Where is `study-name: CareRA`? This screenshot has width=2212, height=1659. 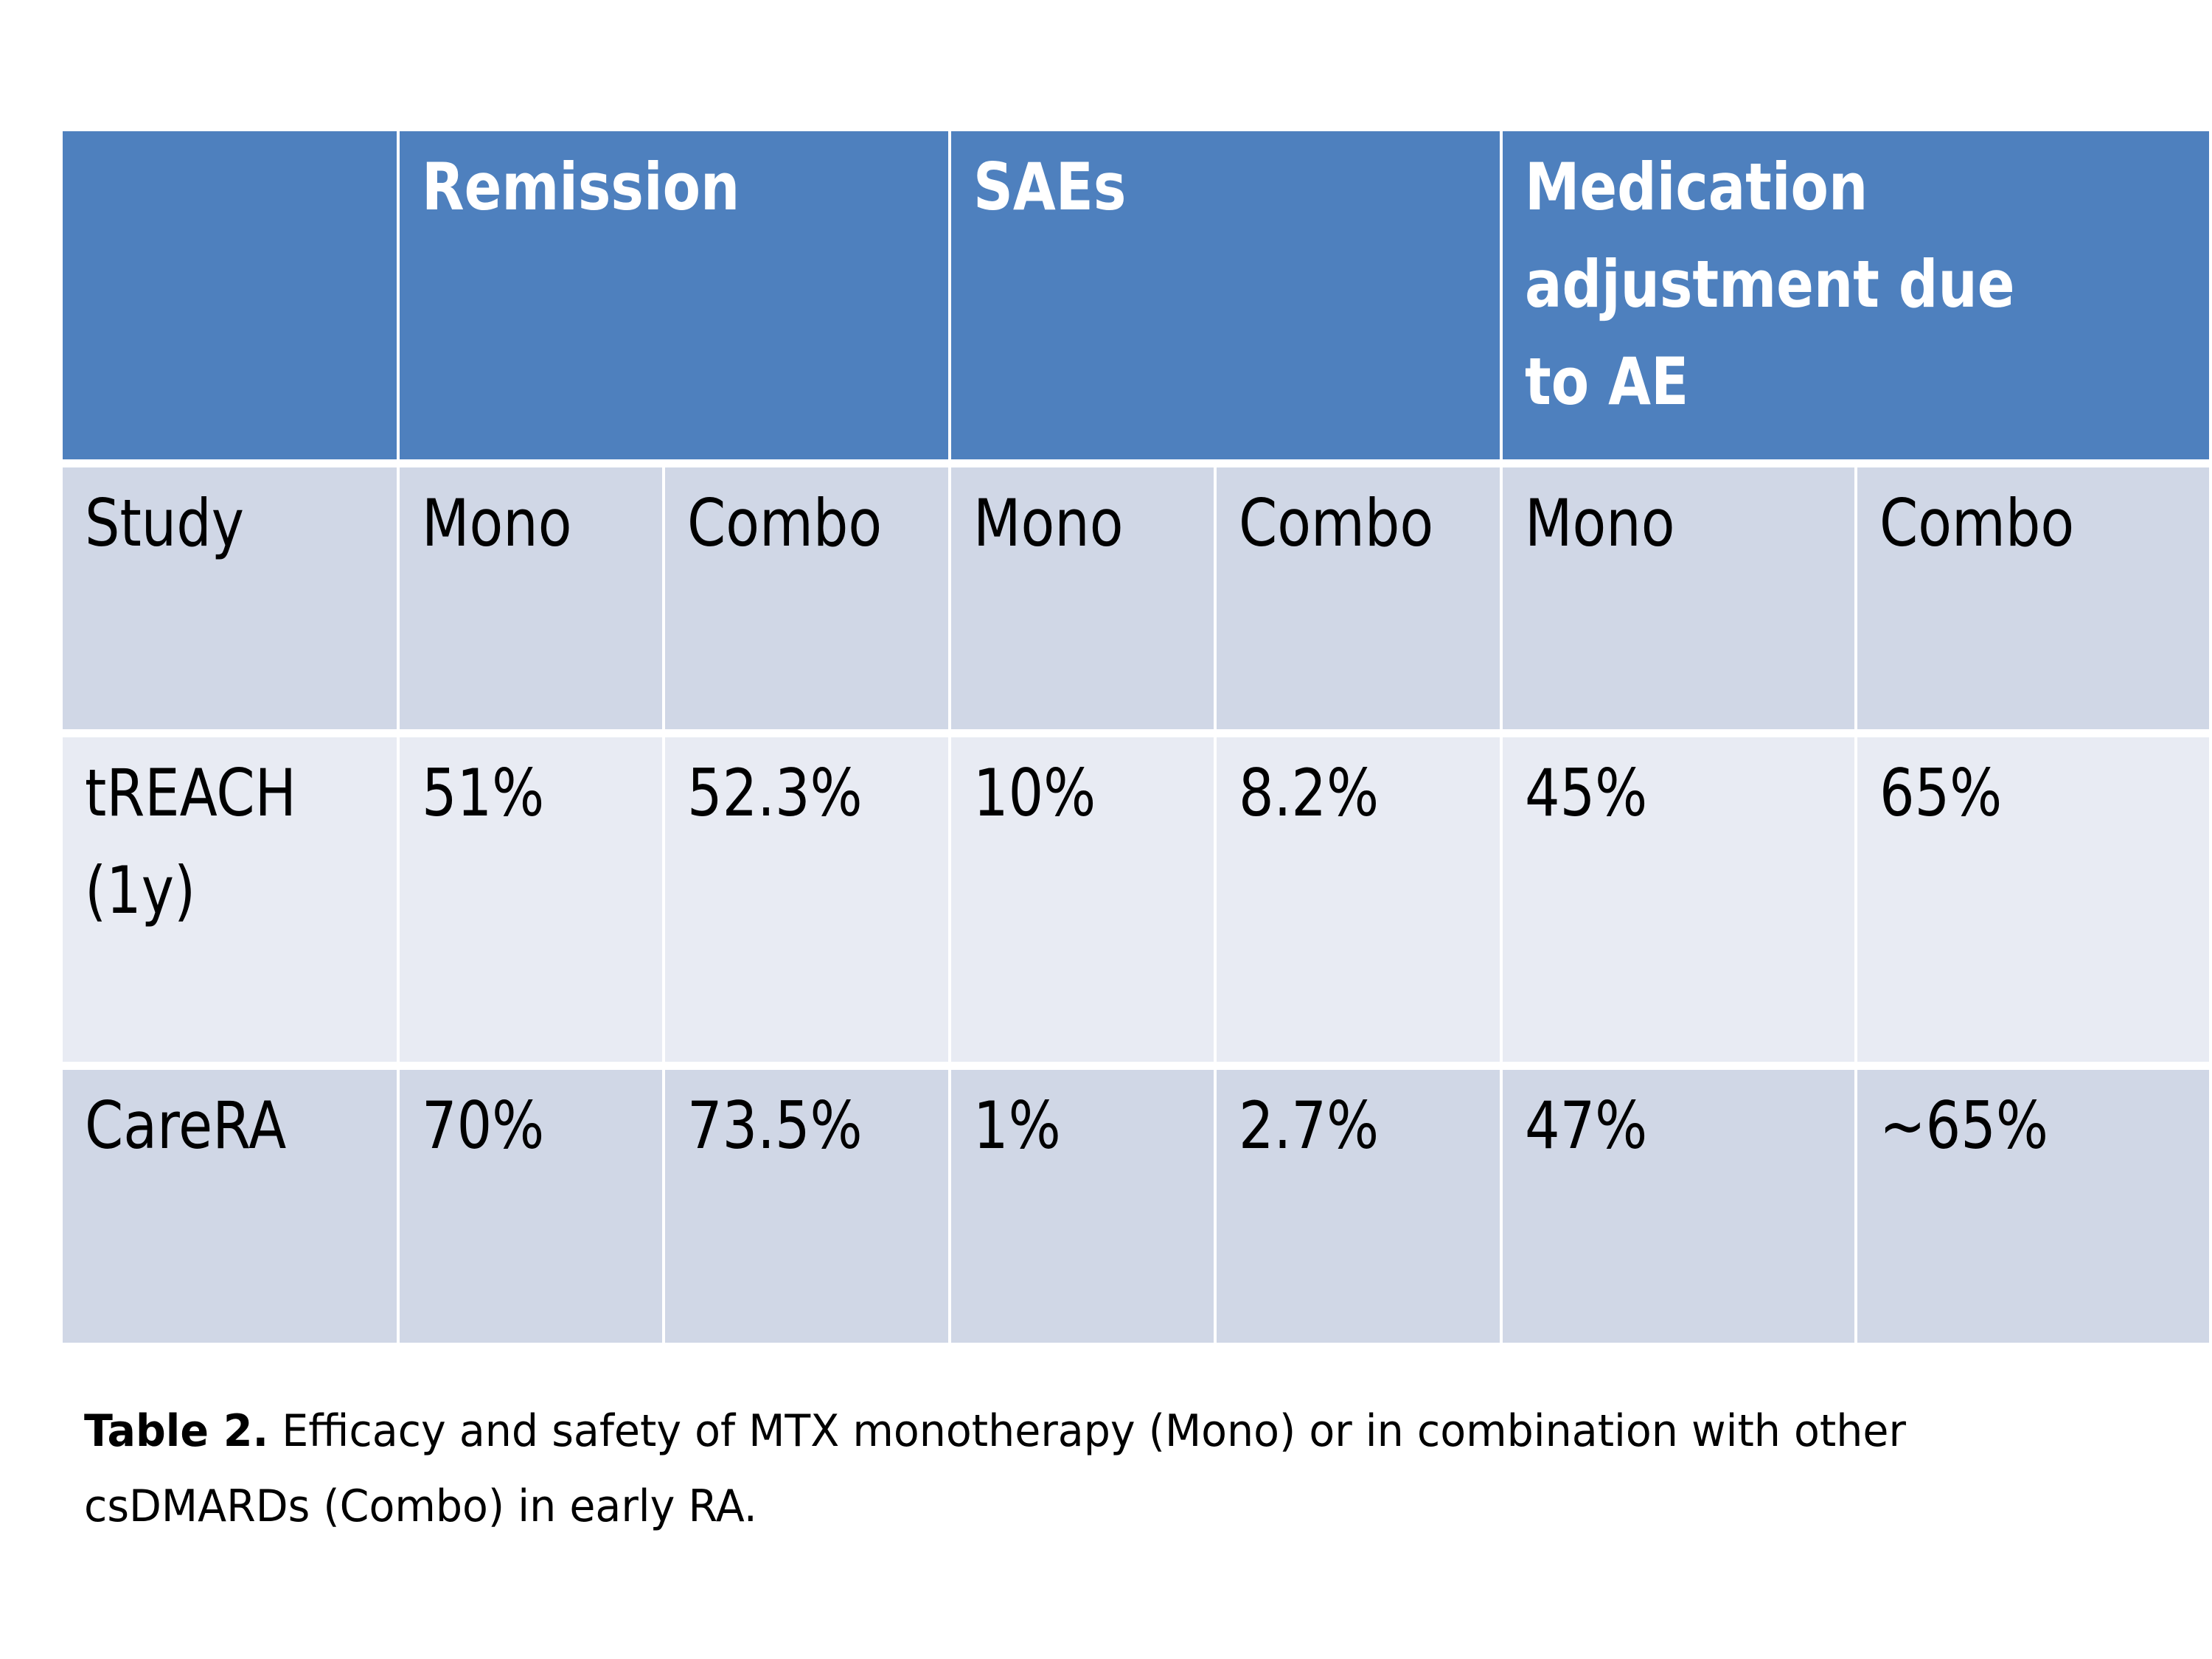 study-name: CareRA is located at coordinates (186, 1126).